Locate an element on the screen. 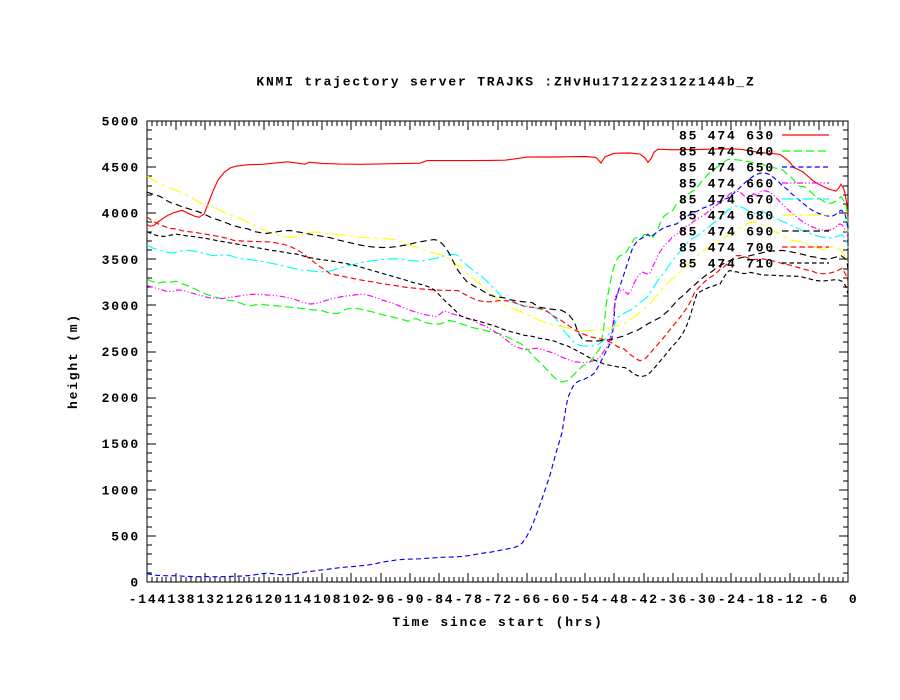  svg-text: 3500 is located at coordinates (121, 260).